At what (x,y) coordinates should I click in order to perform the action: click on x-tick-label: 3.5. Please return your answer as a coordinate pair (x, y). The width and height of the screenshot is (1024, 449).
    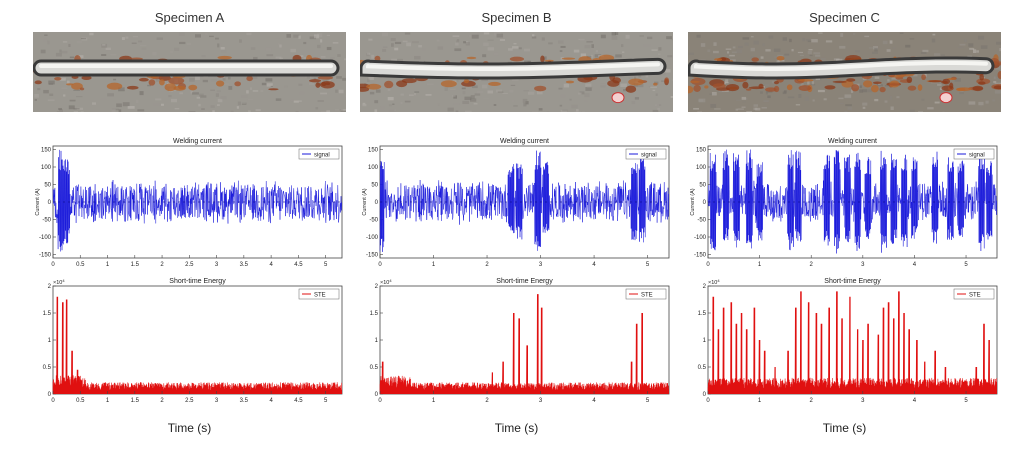
    Looking at the image, I should click on (244, 265).